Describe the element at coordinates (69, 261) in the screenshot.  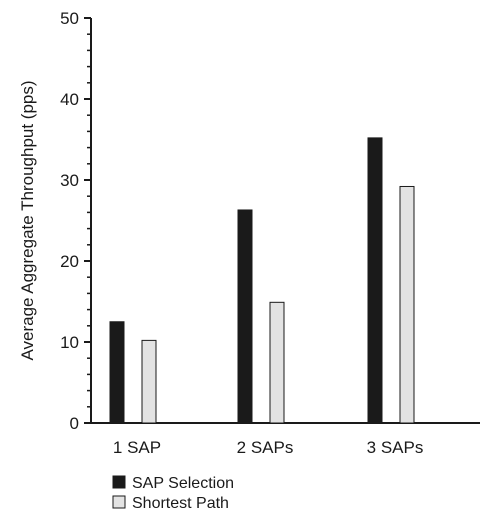
I see `y-tick-label: 20` at that location.